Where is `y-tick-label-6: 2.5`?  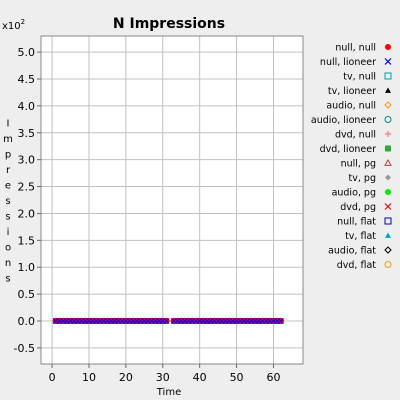
y-tick-label-6: 2.5 is located at coordinates (27, 187).